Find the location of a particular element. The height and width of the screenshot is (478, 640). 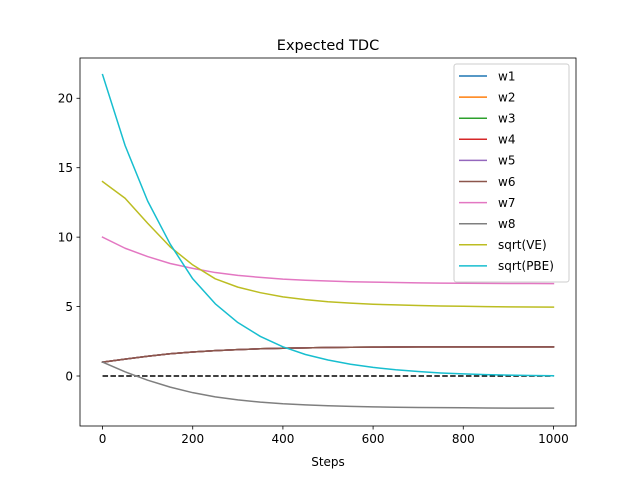

x-tick-label: 1000 is located at coordinates (553, 439).